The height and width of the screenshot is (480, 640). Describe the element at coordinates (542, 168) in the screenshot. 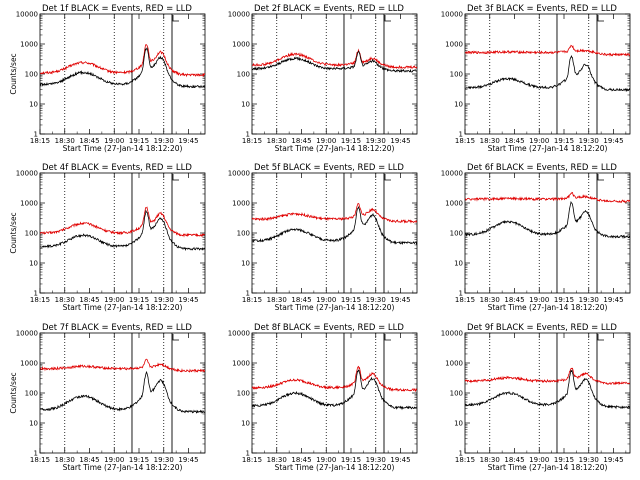

I see `panel-title: Det 6f BLACK = Events, RED = LLD` at that location.